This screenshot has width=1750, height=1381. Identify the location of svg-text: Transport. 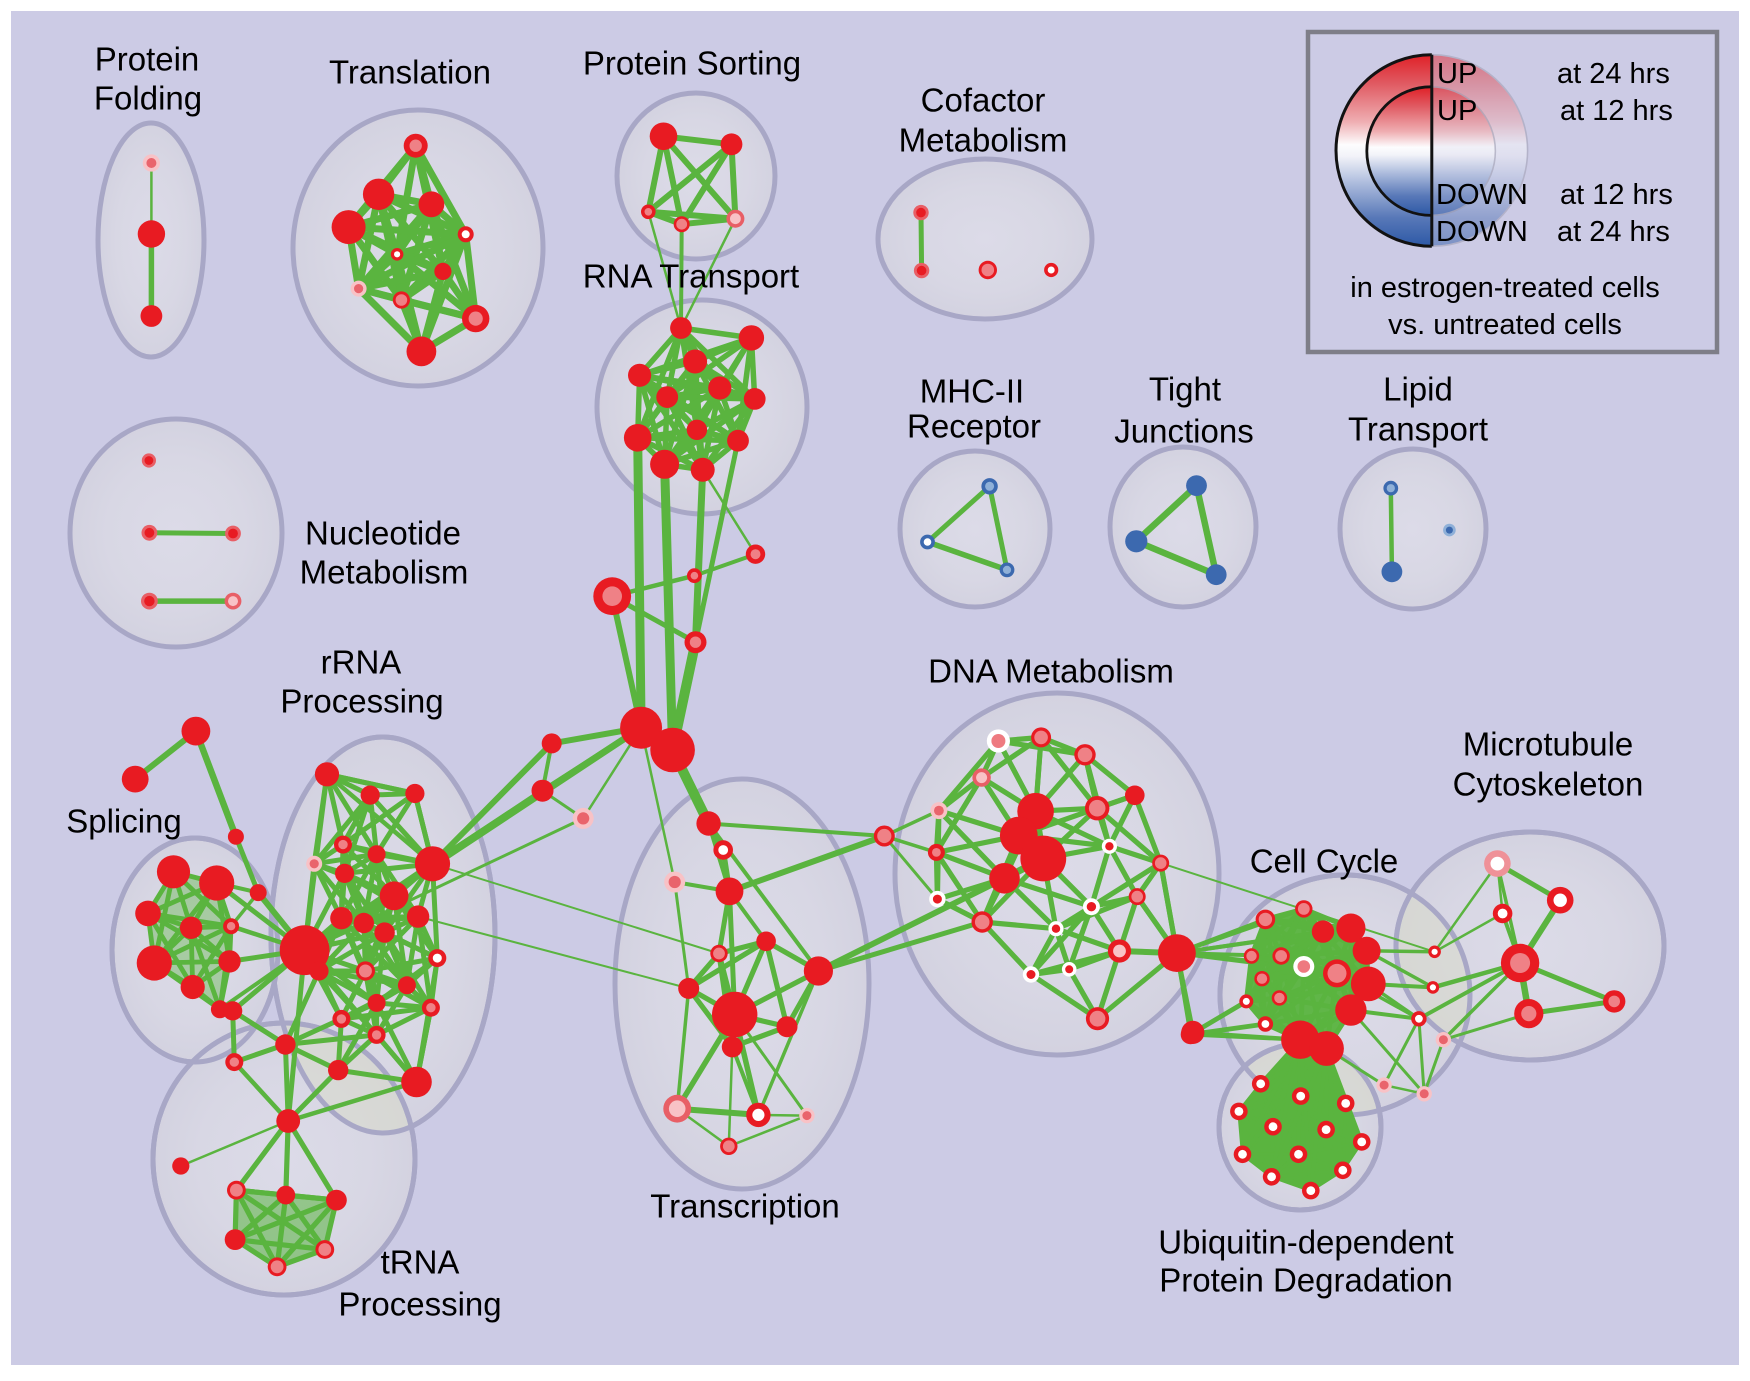
(1418, 429).